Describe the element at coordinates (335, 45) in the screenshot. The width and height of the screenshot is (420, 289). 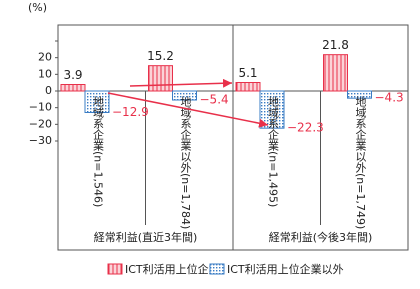
I see `value-label: 21.8` at that location.